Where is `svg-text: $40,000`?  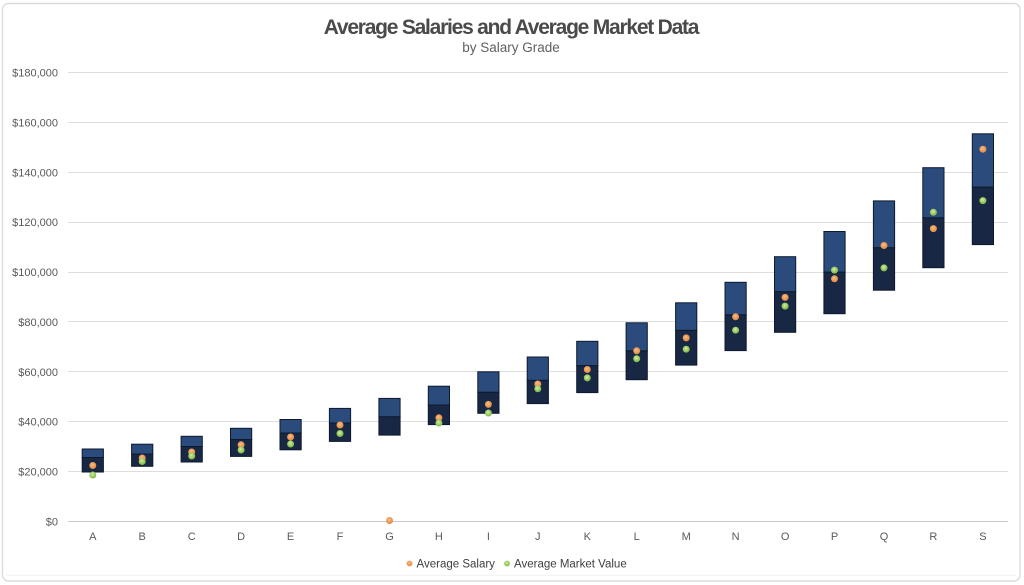 svg-text: $40,000 is located at coordinates (38, 423).